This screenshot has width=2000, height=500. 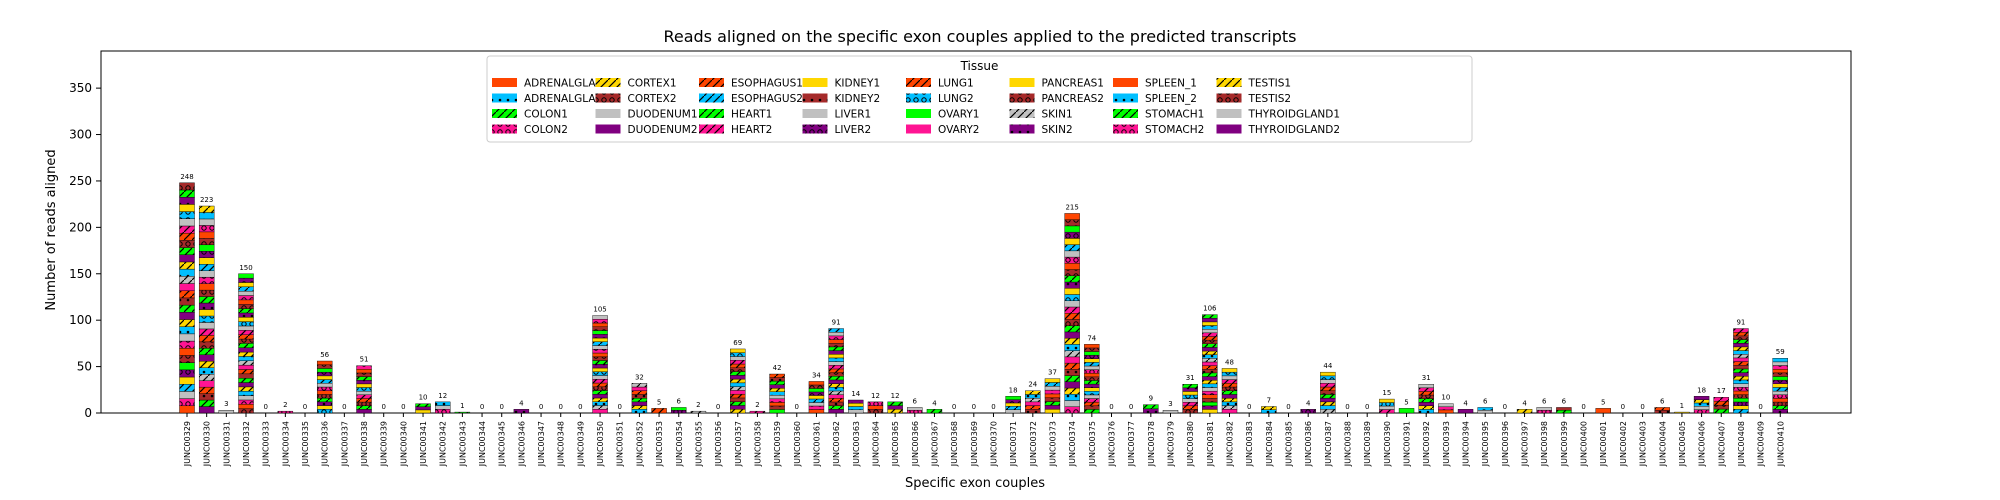 What do you see at coordinates (895, 444) in the screenshot?
I see `x-tick-label: JUNC00365` at bounding box center [895, 444].